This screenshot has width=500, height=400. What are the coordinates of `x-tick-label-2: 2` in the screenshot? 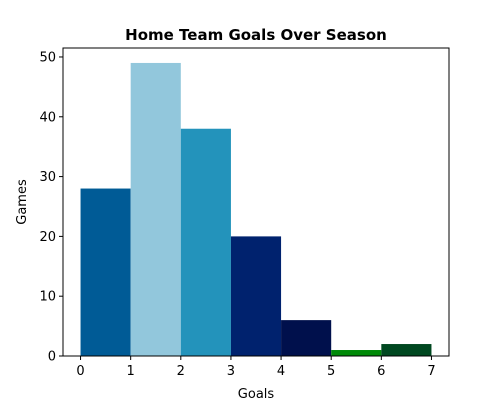 It's located at (181, 371).